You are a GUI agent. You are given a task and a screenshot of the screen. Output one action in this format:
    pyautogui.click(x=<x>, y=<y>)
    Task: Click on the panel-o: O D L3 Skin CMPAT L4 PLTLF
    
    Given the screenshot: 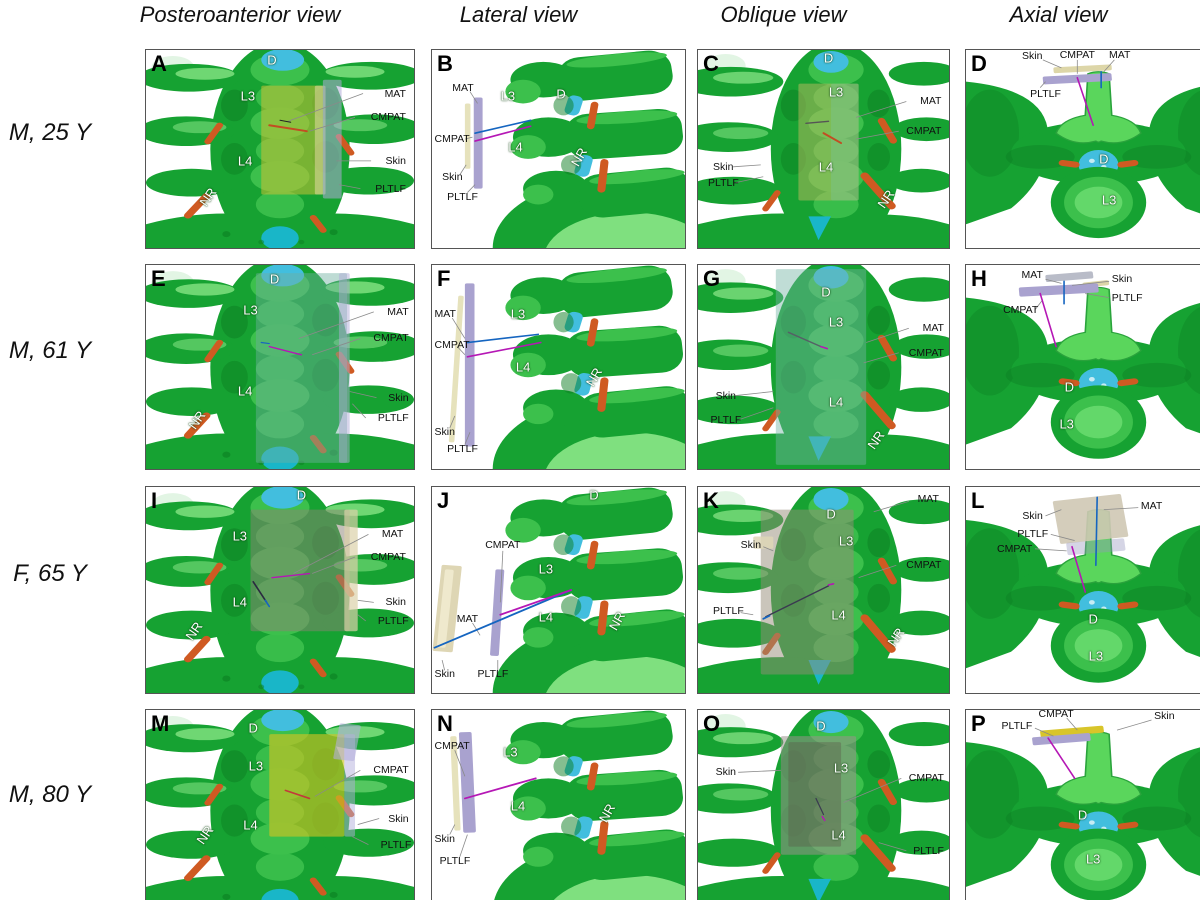 What is the action you would take?
    pyautogui.click(x=823, y=804)
    